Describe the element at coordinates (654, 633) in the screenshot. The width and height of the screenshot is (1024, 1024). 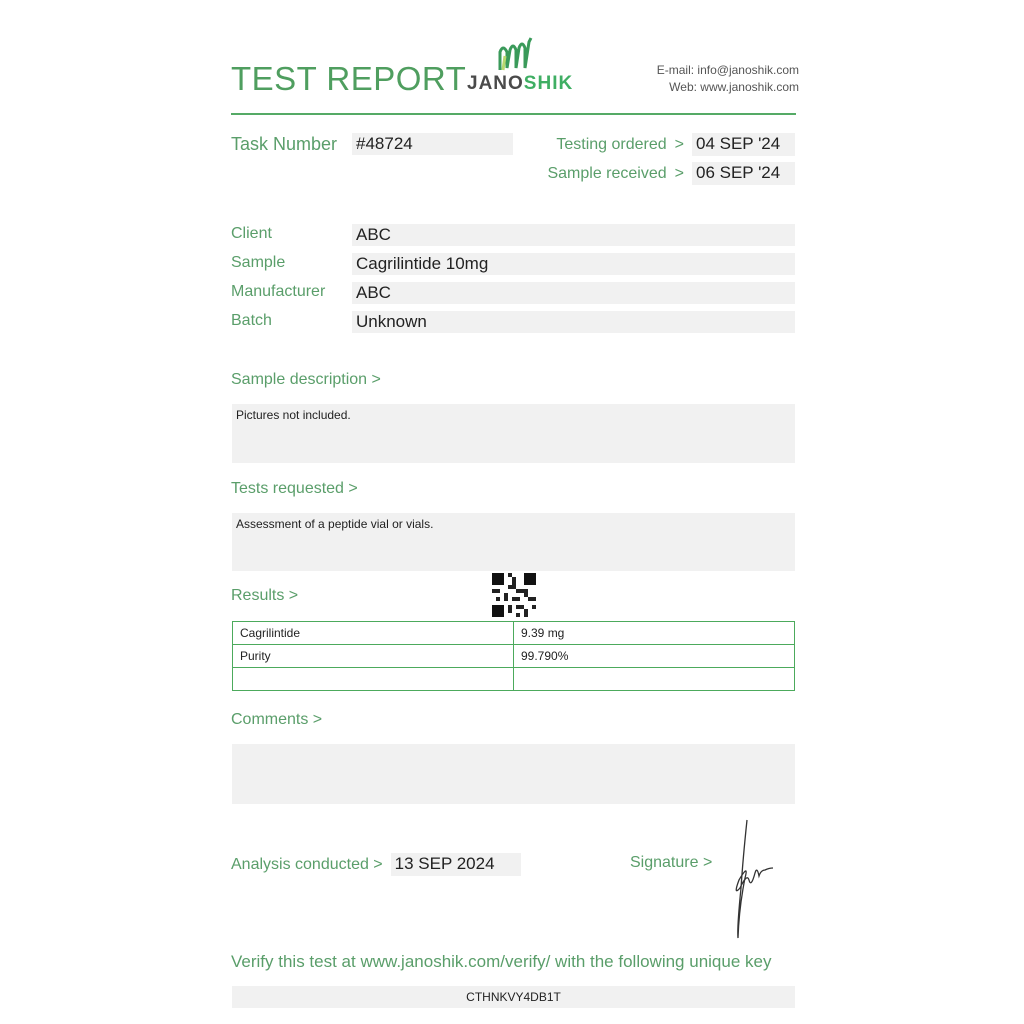
I see `result-value: 9.39 mg` at that location.